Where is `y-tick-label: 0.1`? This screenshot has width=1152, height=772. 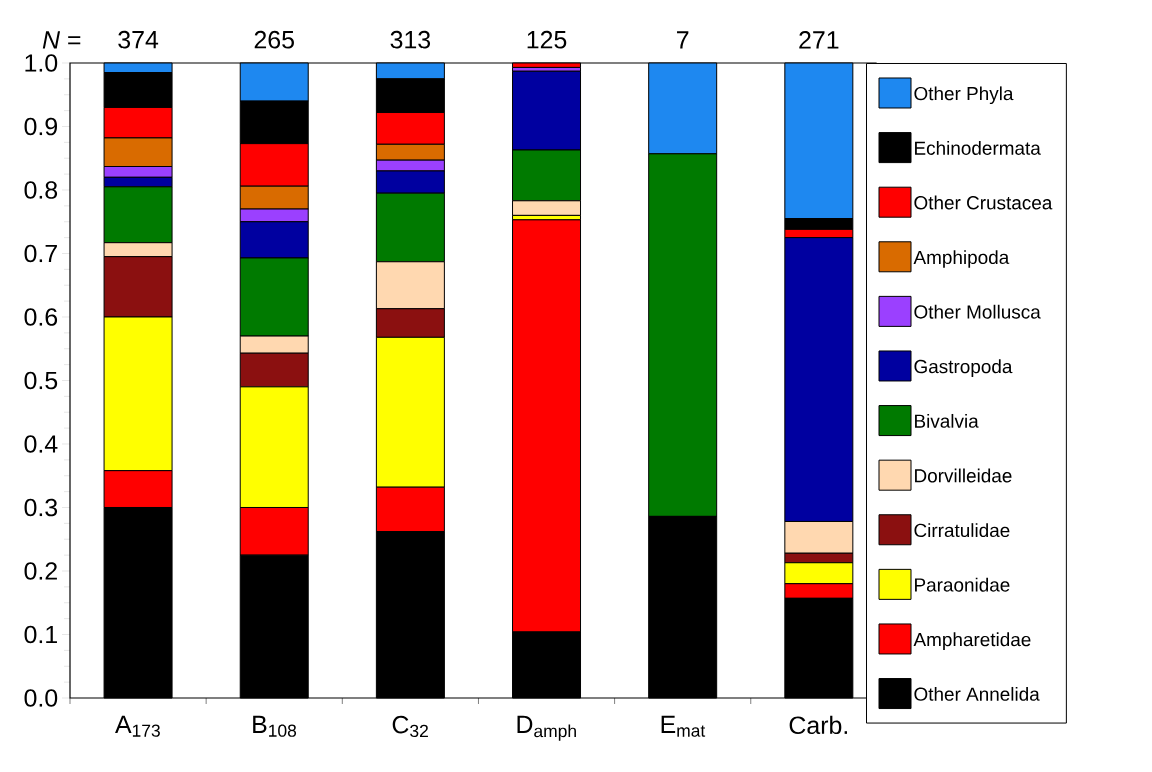
y-tick-label: 0.1 is located at coordinates (40, 634).